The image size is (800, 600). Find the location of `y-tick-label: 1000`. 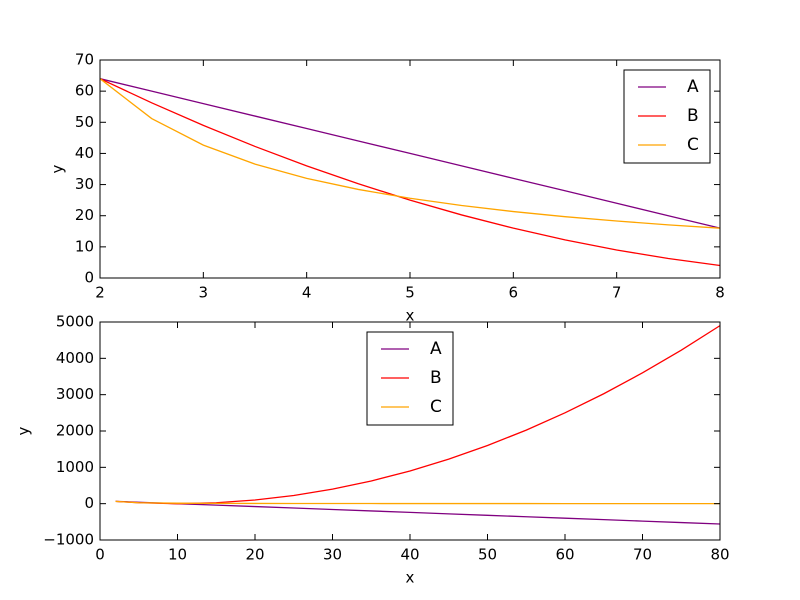

y-tick-label: 1000 is located at coordinates (75, 467).